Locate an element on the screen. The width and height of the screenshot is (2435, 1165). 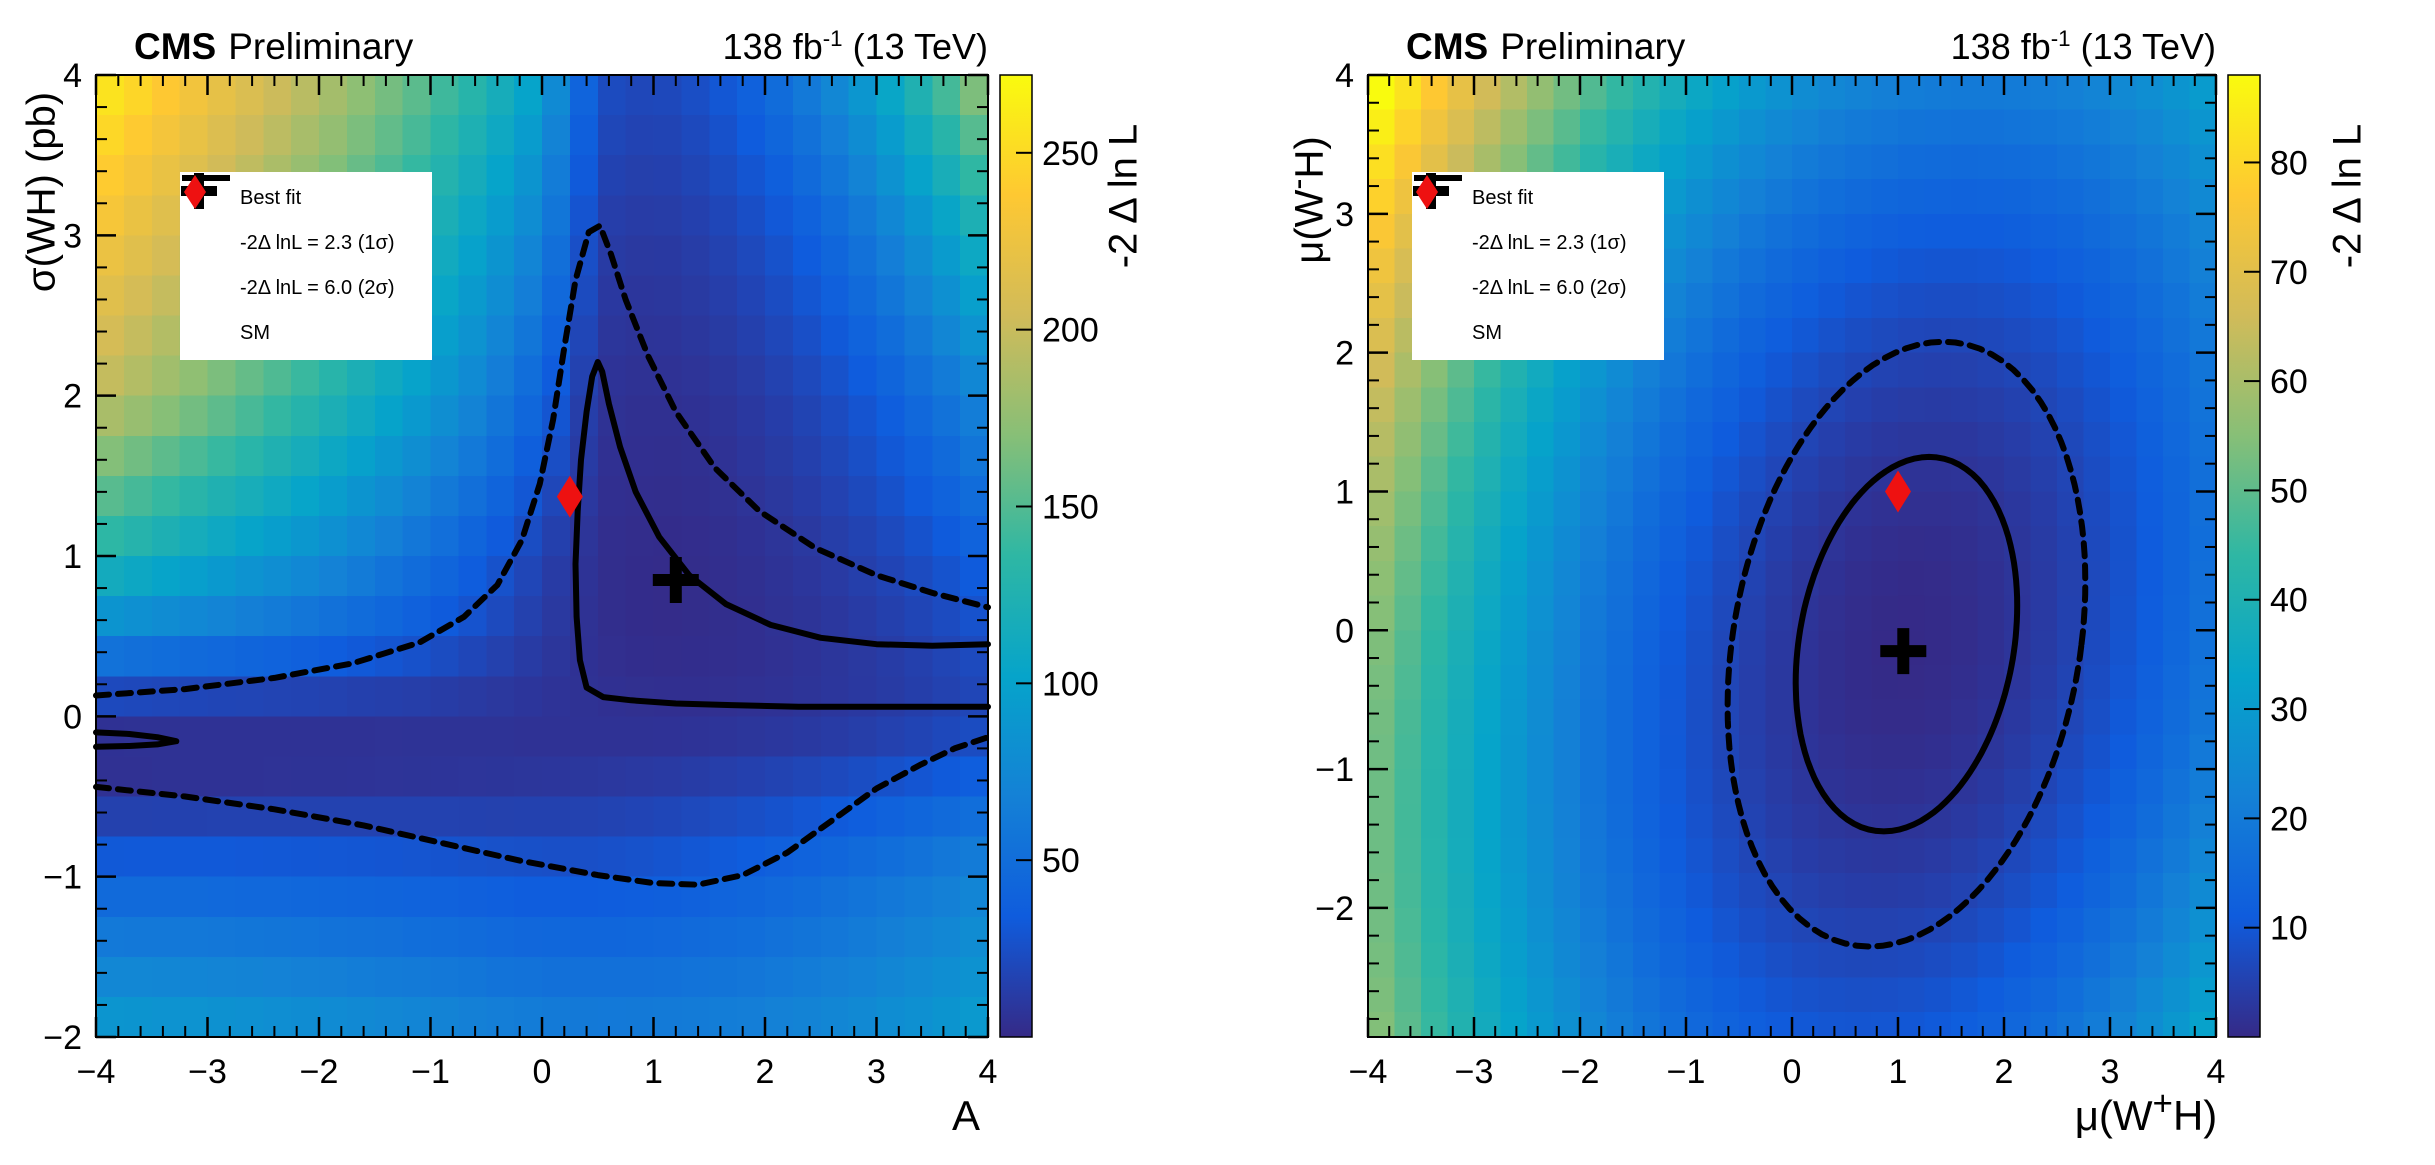
svg-text: 80 is located at coordinates (2289, 163).